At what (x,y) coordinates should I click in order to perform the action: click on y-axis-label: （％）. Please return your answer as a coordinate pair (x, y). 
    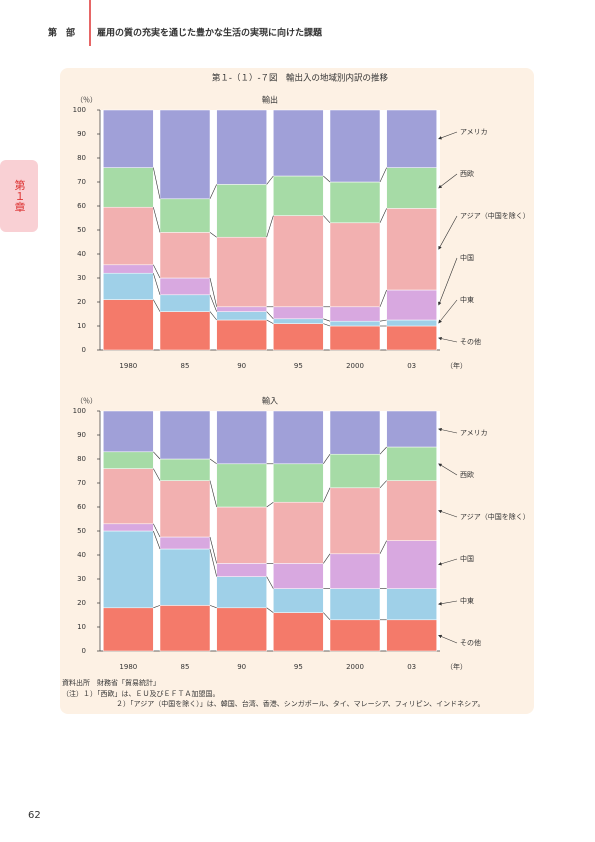
    Looking at the image, I should click on (86, 401).